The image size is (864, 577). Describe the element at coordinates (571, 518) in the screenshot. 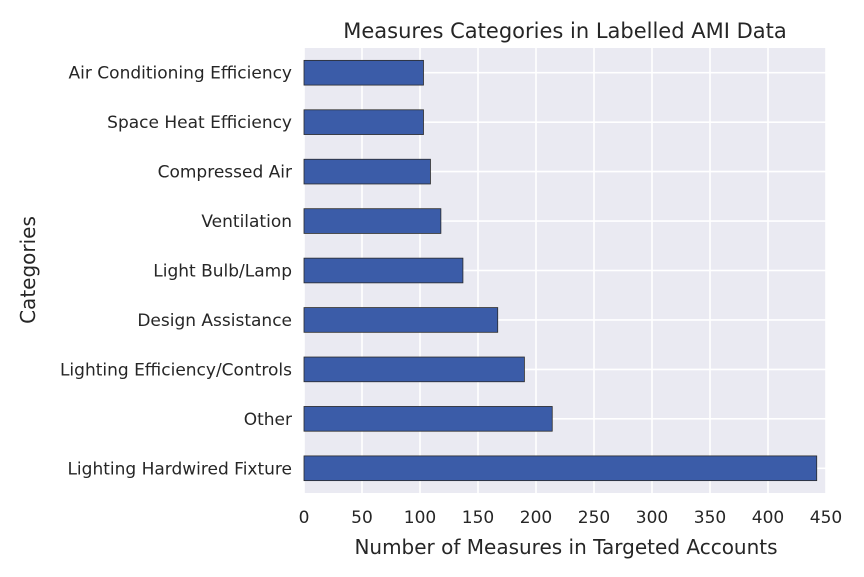

I see `x-tick-labels: 0 50 100 150 200 250 300 350 400 450` at that location.